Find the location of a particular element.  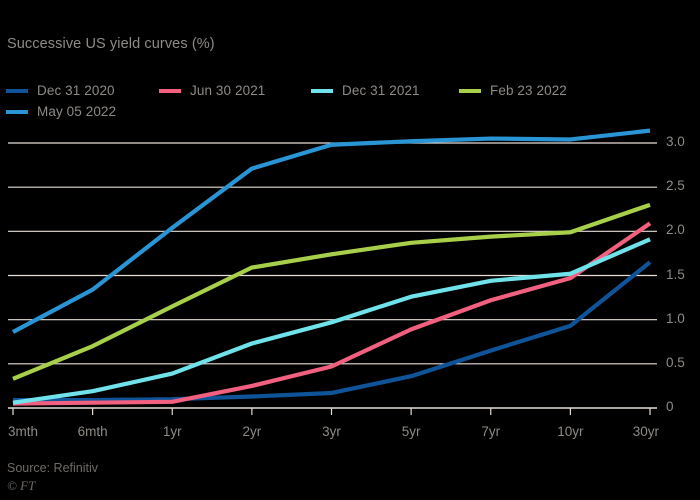

legend-item-dec-31-2021: Dec 31 2021 is located at coordinates (385, 90).